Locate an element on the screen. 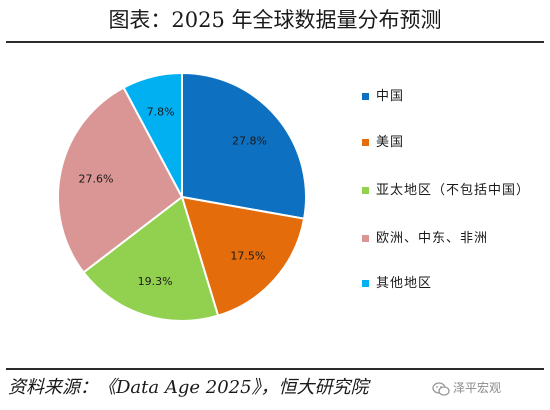 This screenshot has width=550, height=410. pie-slice-usa is located at coordinates (243, 256).